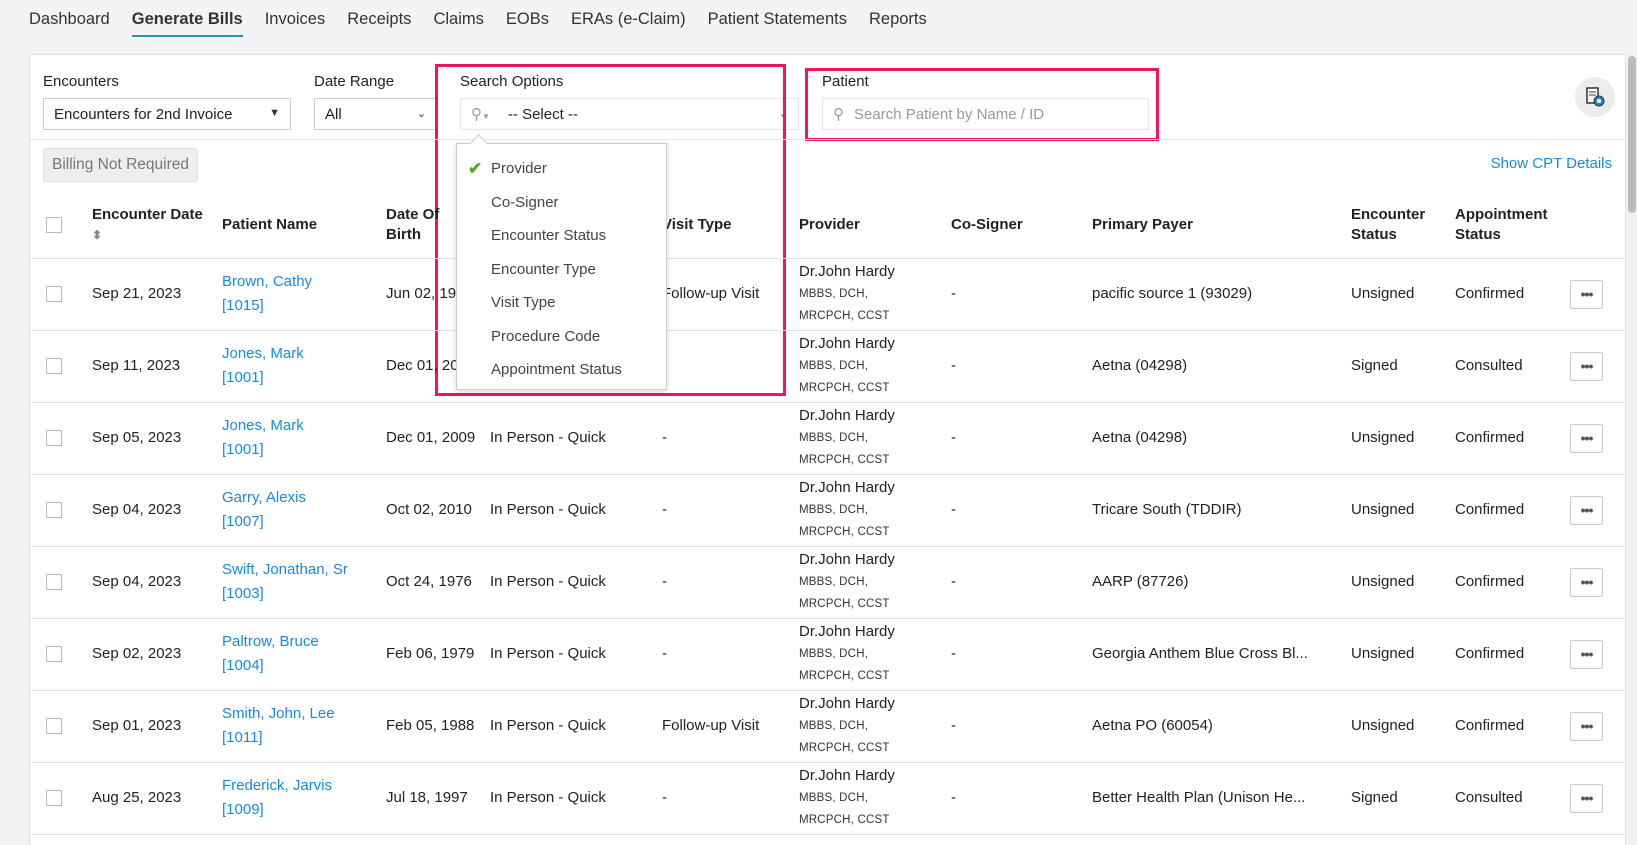 Image resolution: width=1637 pixels, height=845 pixels. I want to click on encounters-select: Encounters for 2nd Invoice ▼, so click(167, 114).